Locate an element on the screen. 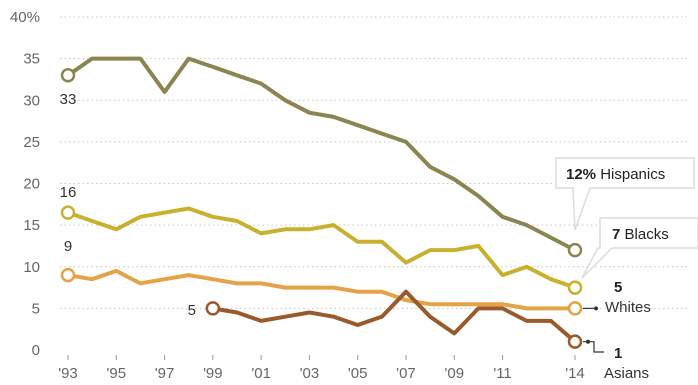  leader-dot-whites is located at coordinates (596, 308).